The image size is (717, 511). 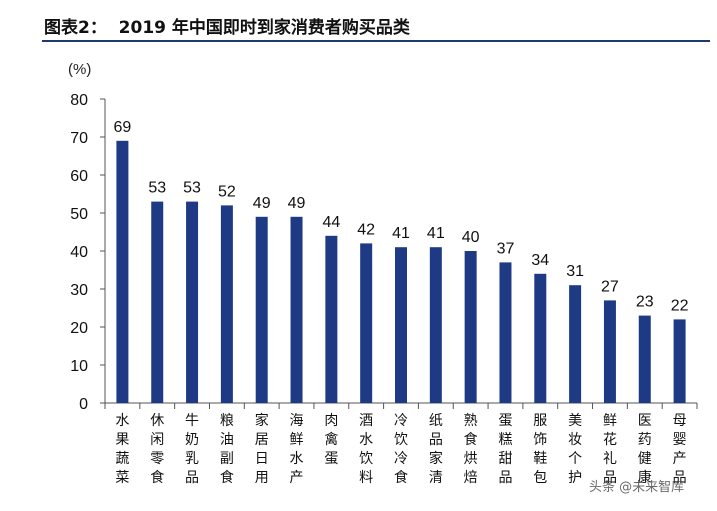 What do you see at coordinates (331, 222) in the screenshot?
I see `data-label: 44` at bounding box center [331, 222].